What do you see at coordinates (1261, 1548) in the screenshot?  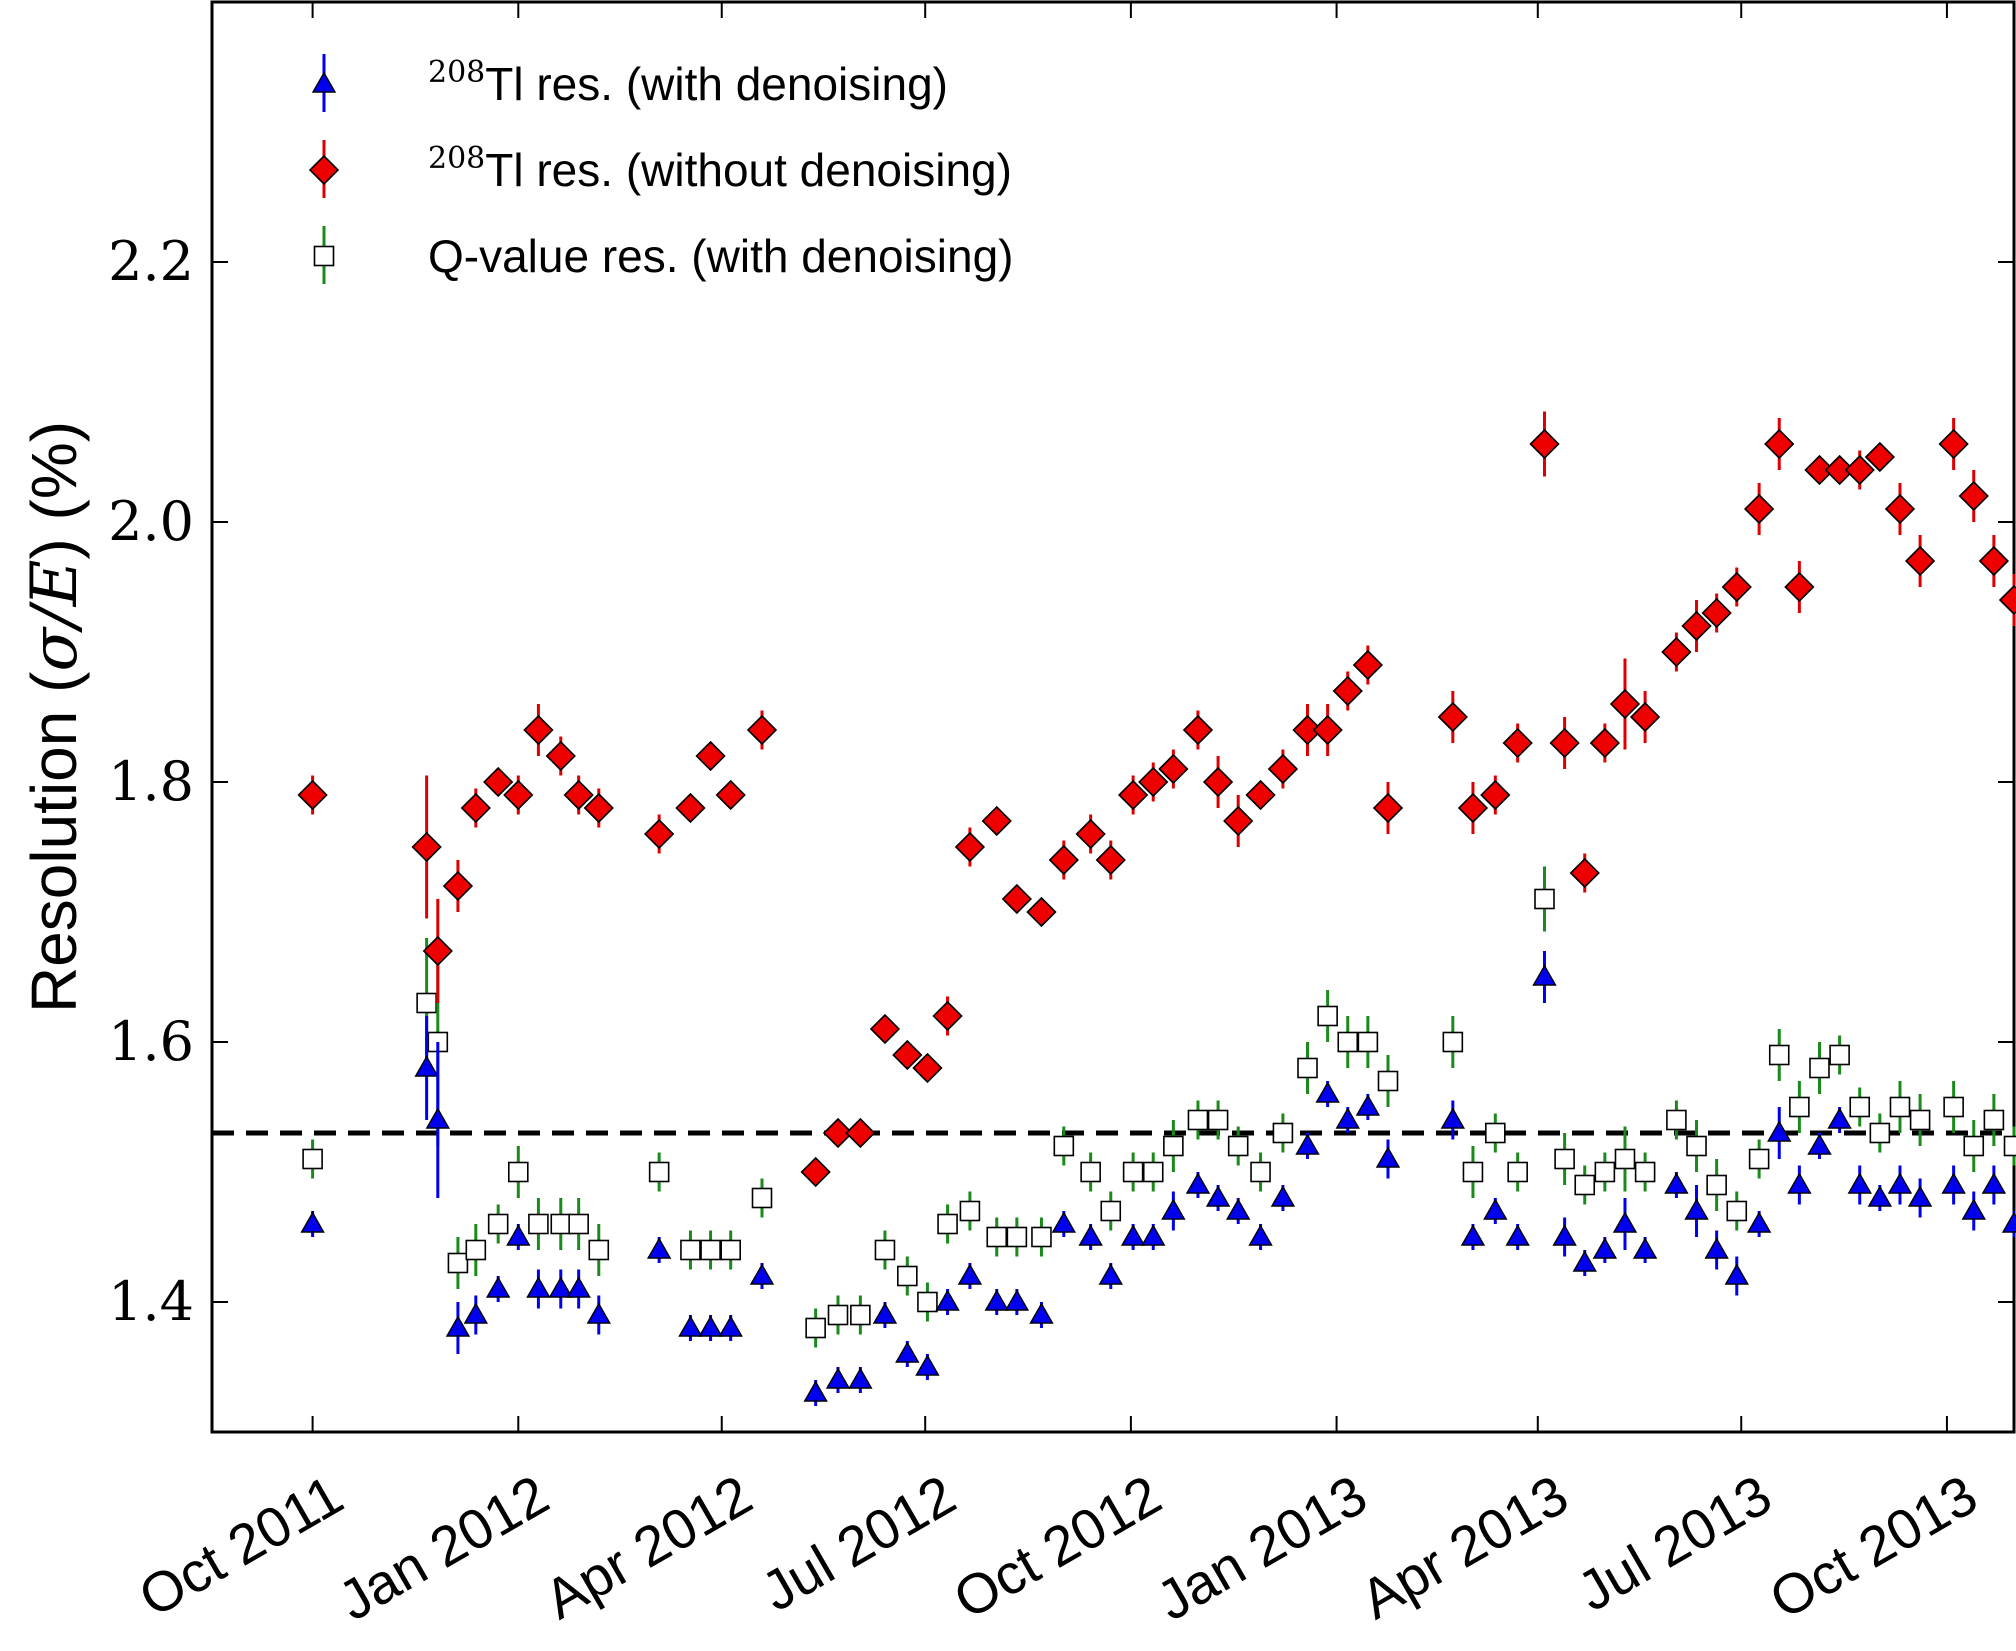 I see `x-tick-label: Jan 2013` at bounding box center [1261, 1548].